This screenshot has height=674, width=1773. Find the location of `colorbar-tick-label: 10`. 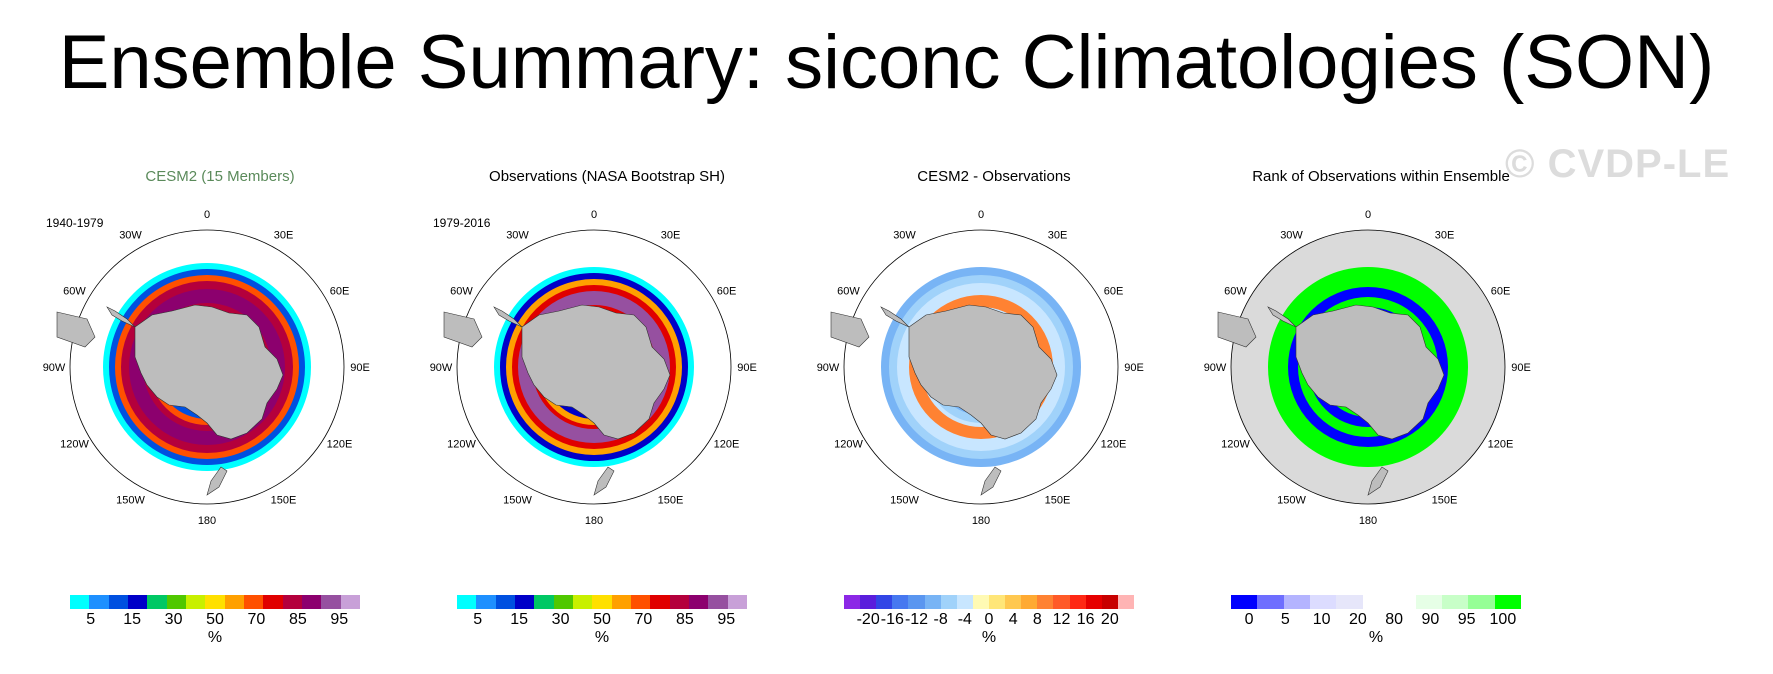

colorbar-tick-label: 10 is located at coordinates (1321, 619).